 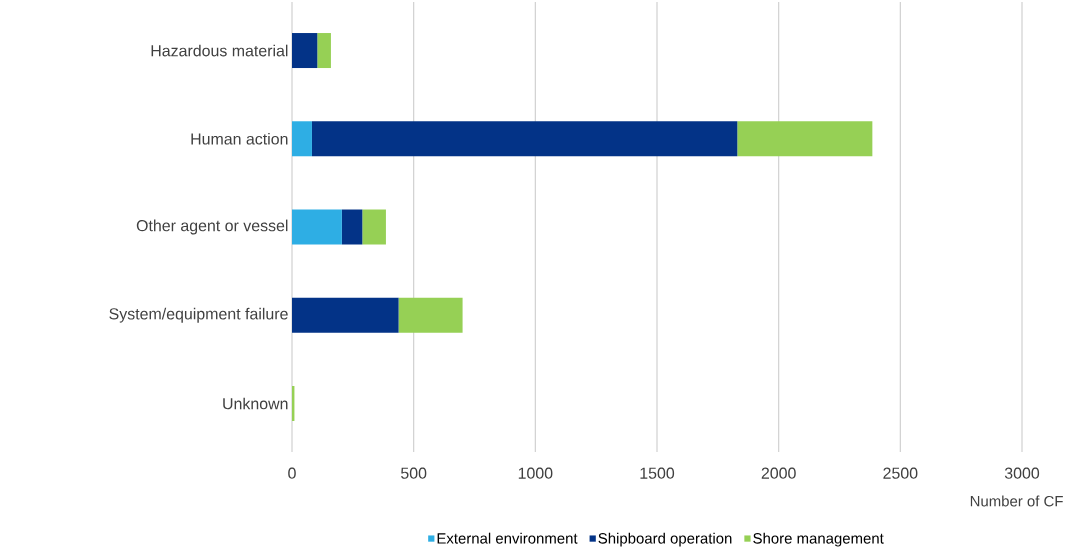 I want to click on y-tick-label: Other agent or vessel, so click(x=212, y=227).